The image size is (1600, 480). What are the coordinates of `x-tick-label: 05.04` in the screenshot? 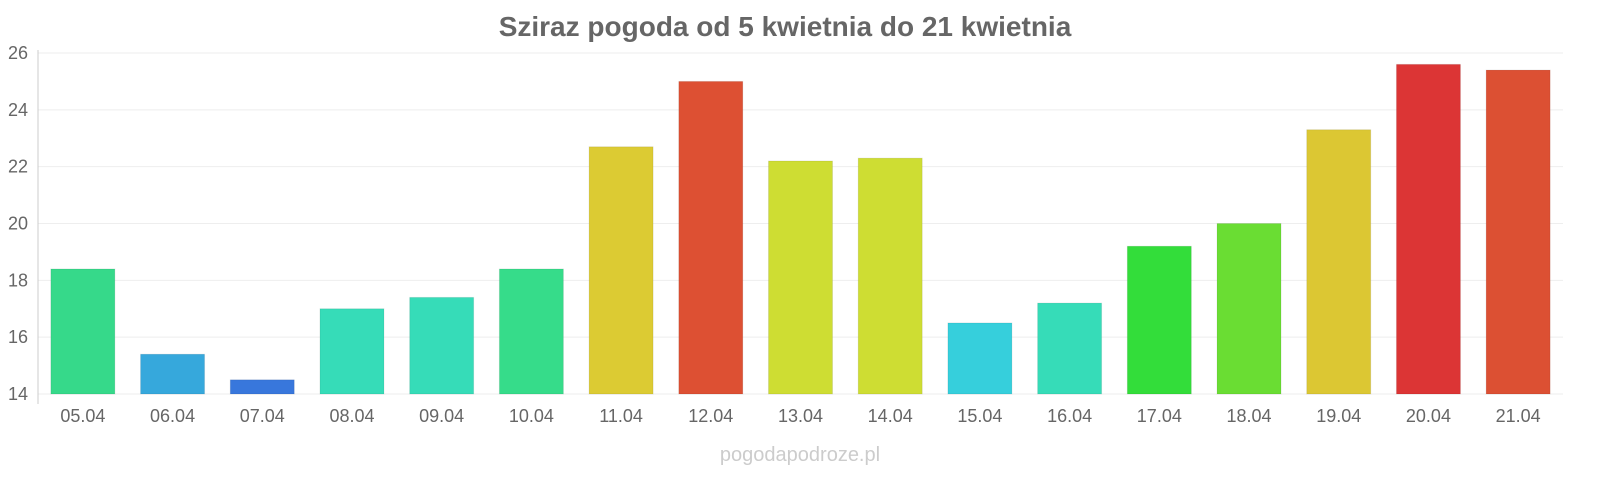 It's located at (82, 416).